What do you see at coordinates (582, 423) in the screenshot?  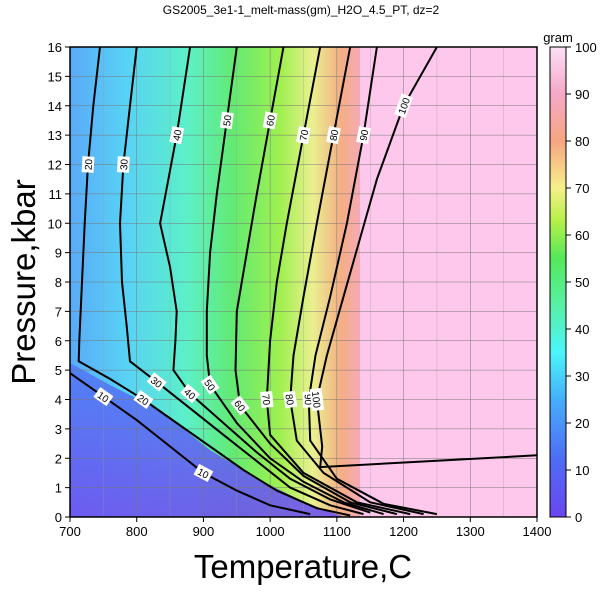 I see `colorbar-tick-label: 20` at bounding box center [582, 423].